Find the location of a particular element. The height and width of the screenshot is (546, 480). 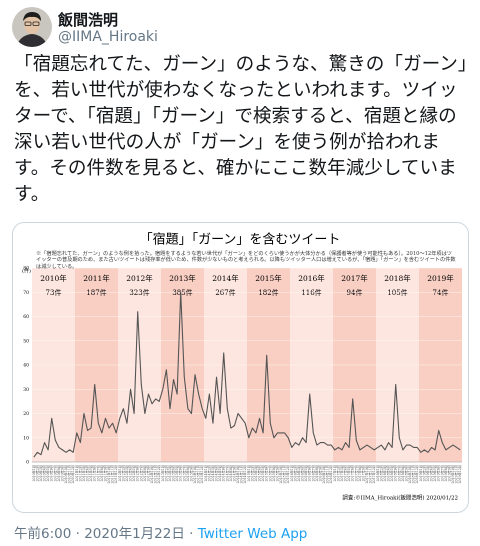

x-tick-label: 2017年12月 is located at coordinates (373, 474).